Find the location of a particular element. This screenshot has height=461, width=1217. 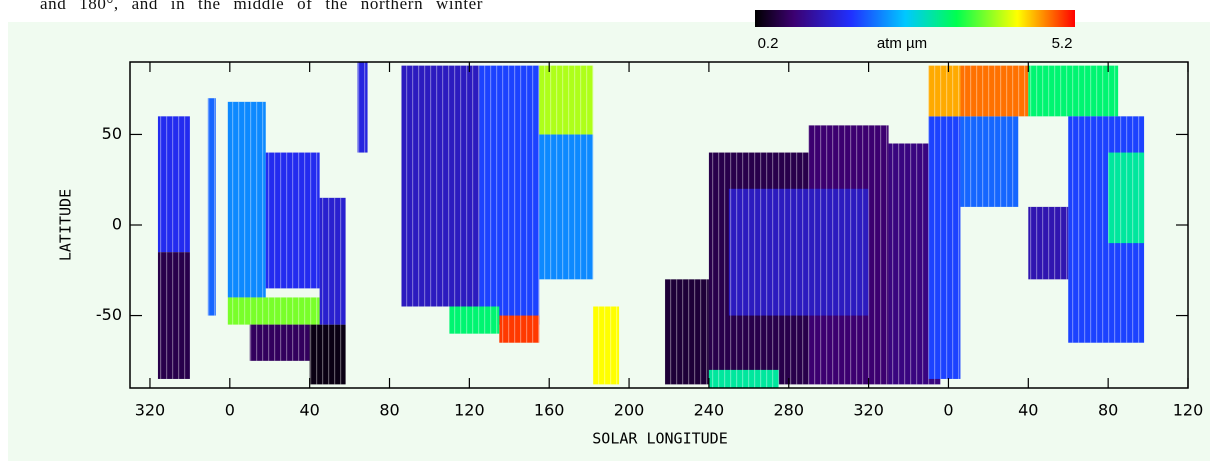

colorbar is located at coordinates (915, 18).